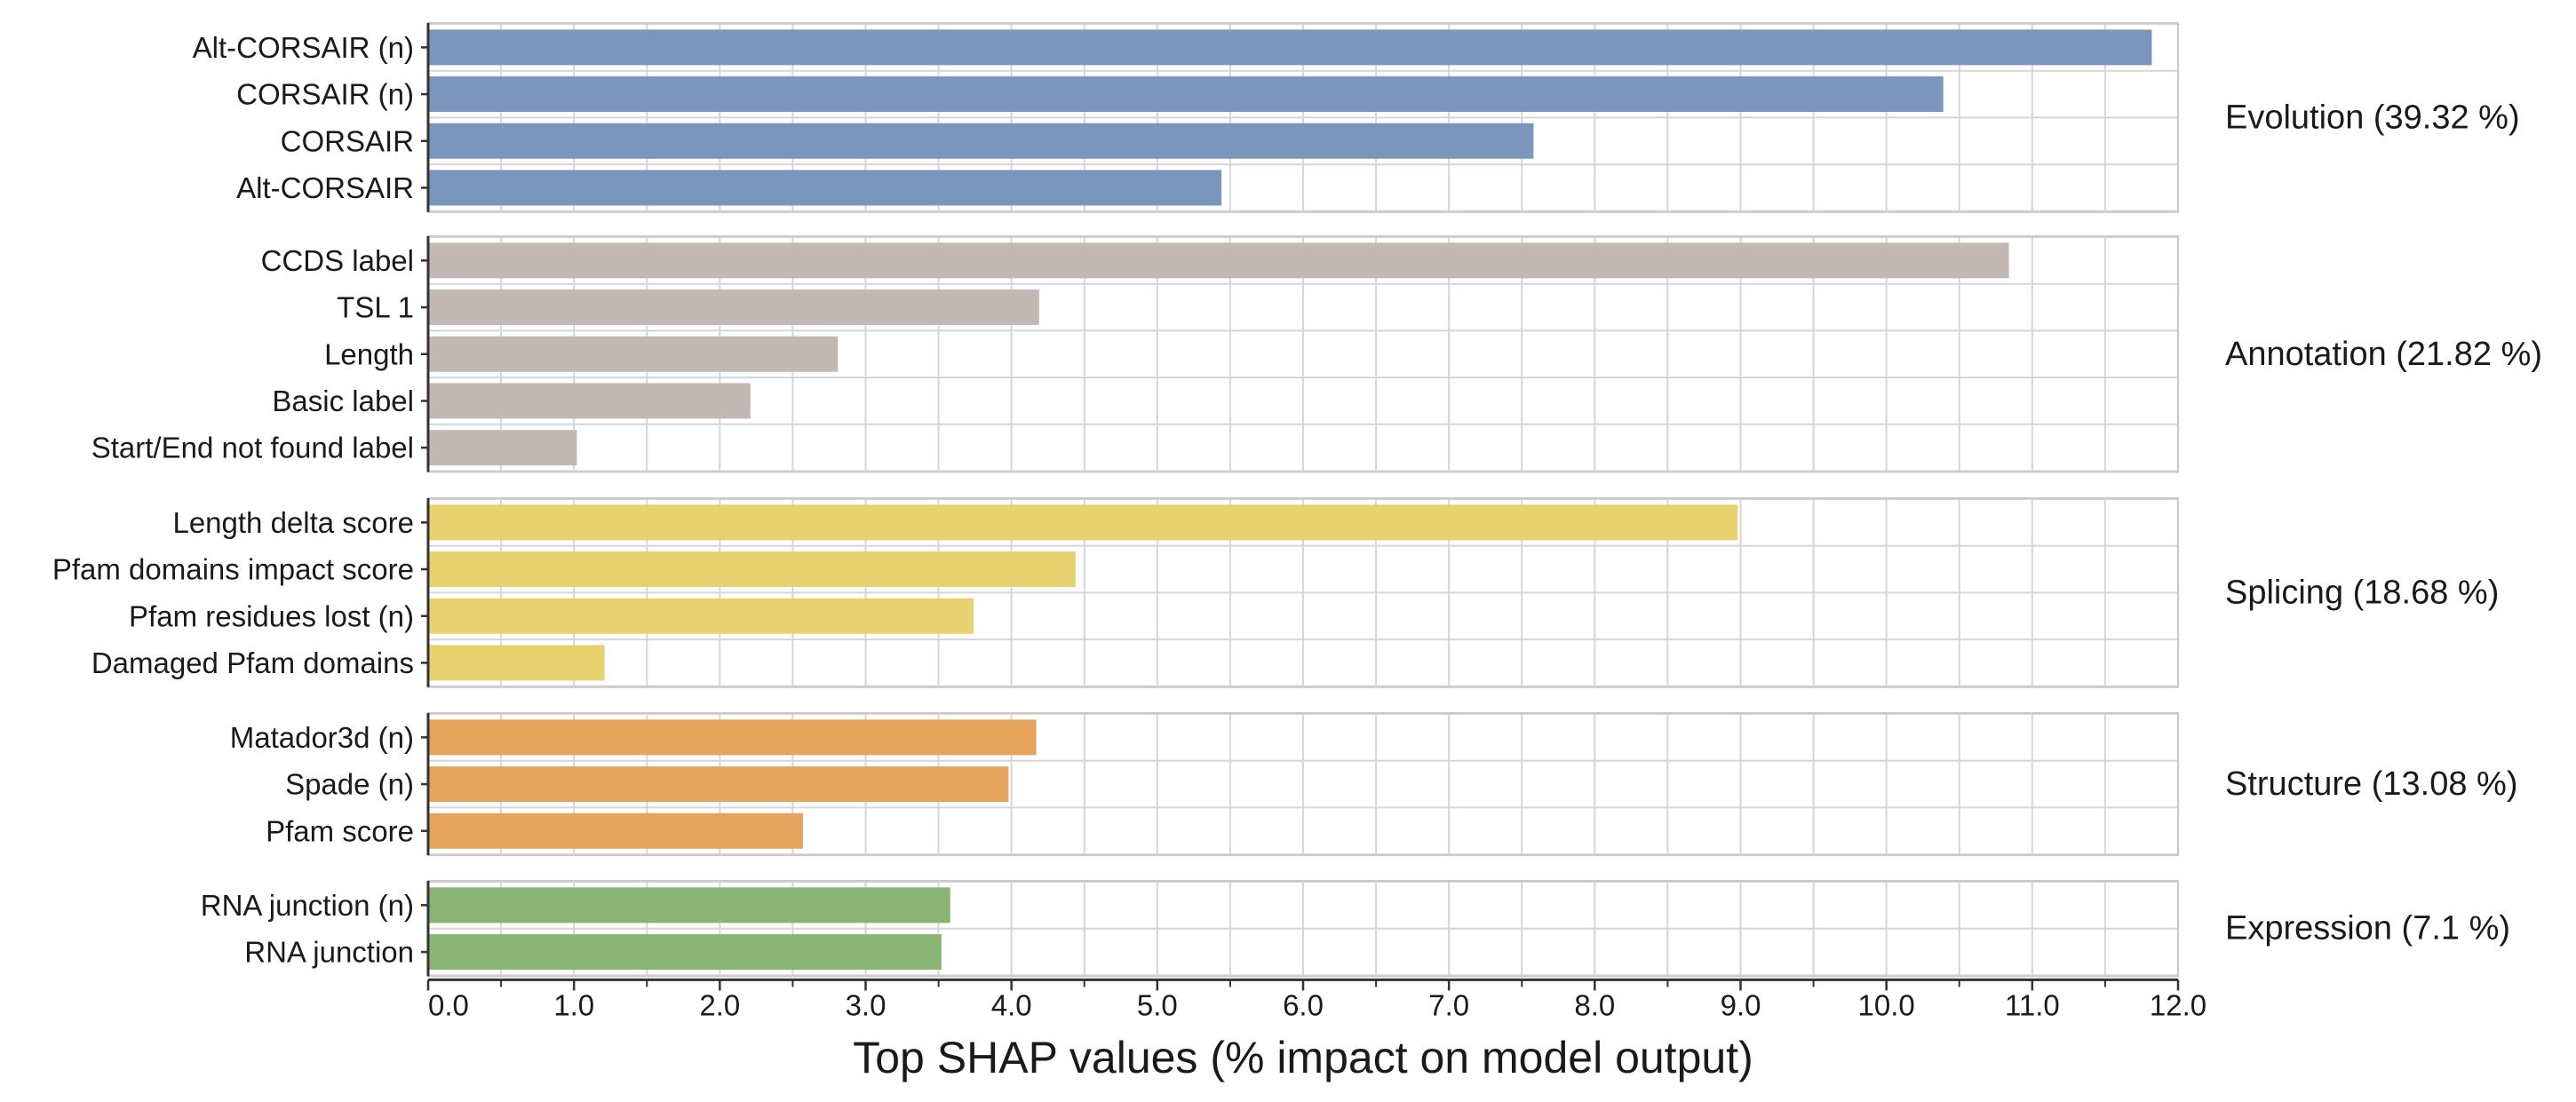 The height and width of the screenshot is (1102, 2576). I want to click on category-label: Pfam score, so click(340, 831).